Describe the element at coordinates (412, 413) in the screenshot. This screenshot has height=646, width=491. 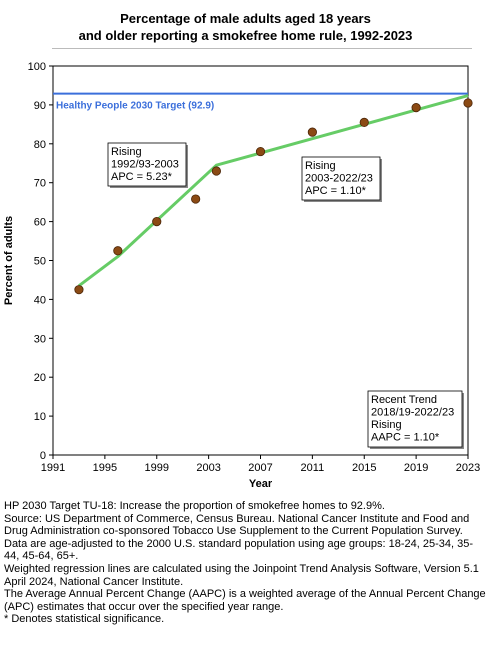
I see `annotation-text: 2018/19-2022/23` at that location.